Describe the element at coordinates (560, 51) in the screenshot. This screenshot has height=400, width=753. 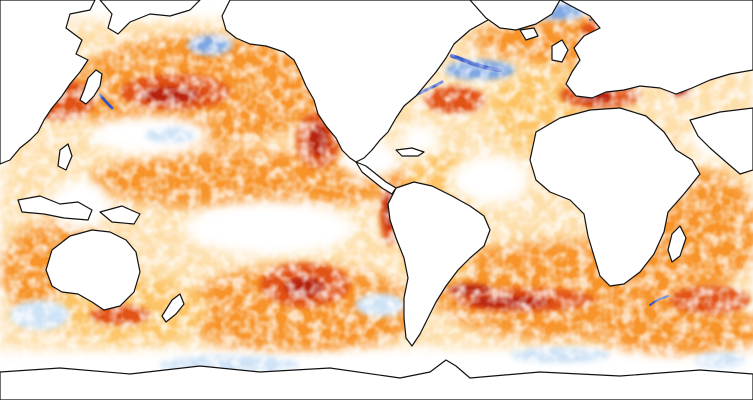
I see `land-british-isles` at that location.